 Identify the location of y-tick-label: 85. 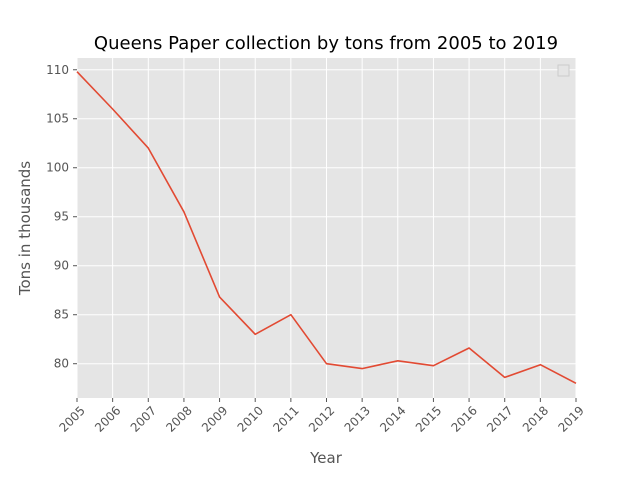
(61, 315).